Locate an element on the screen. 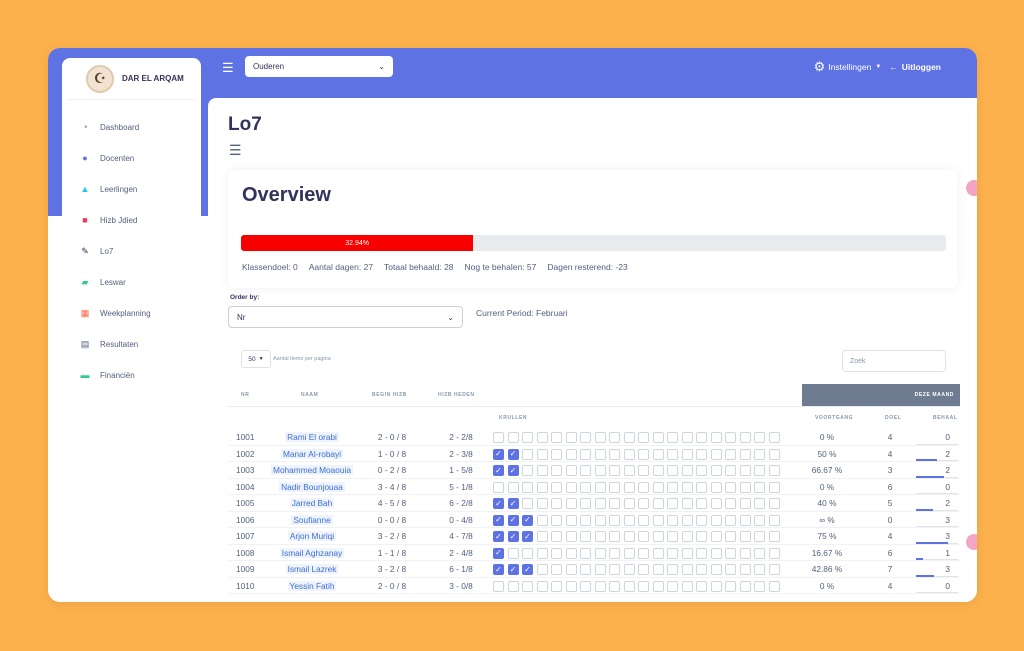  col-header-naam: NAAM is located at coordinates (310, 395).